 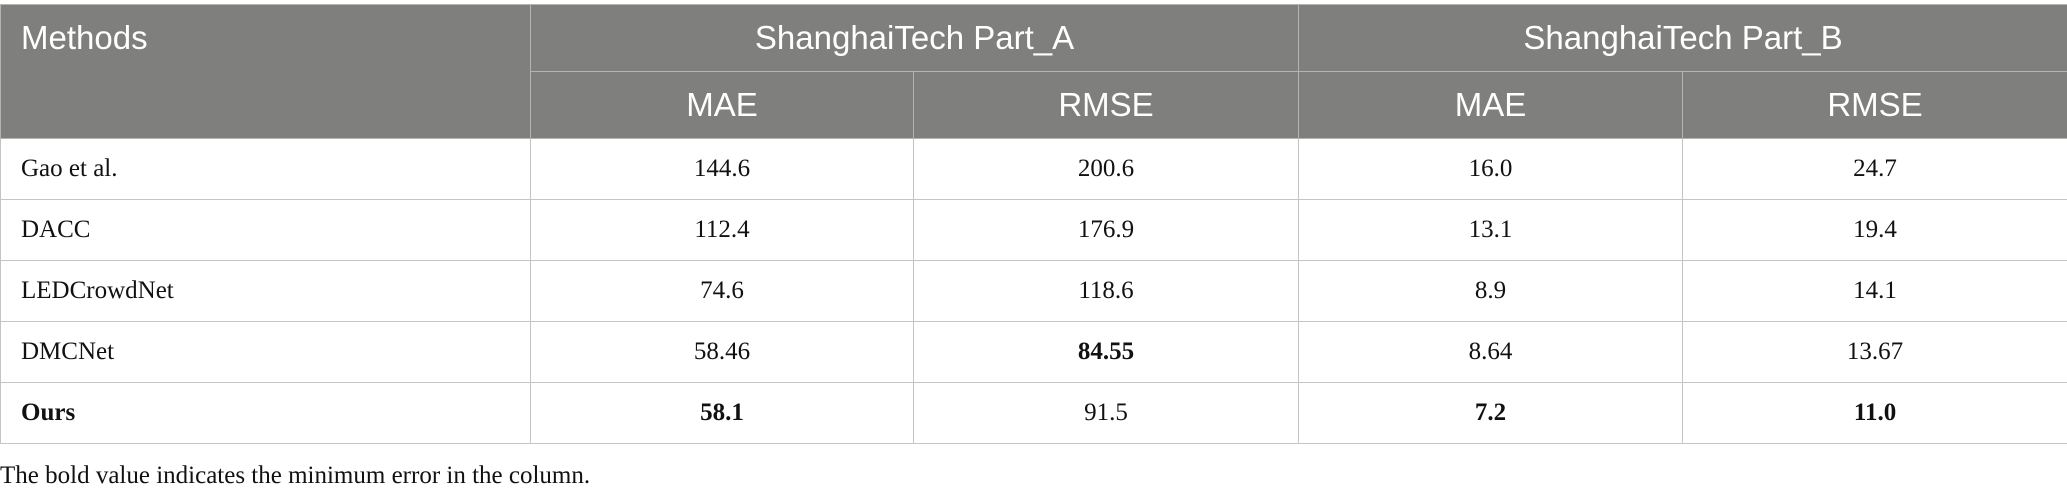 What do you see at coordinates (265, 71) in the screenshot?
I see `header-cell: Methods` at bounding box center [265, 71].